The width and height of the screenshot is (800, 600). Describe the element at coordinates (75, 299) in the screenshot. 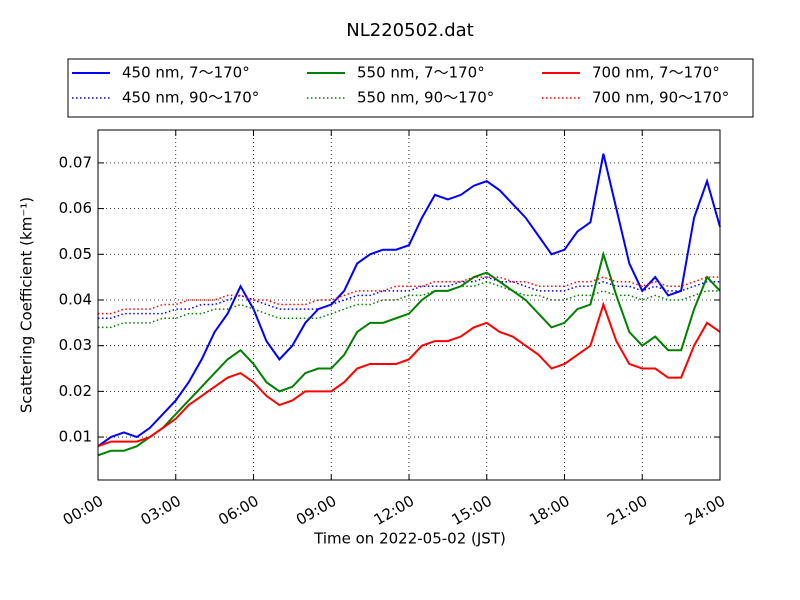

I see `y-tick-label: 0.04` at that location.